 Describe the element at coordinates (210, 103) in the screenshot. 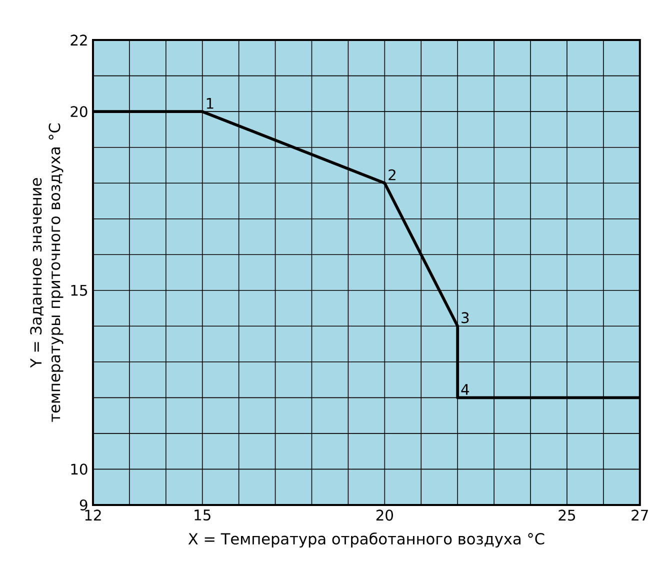

I see `annotation: 1` at that location.